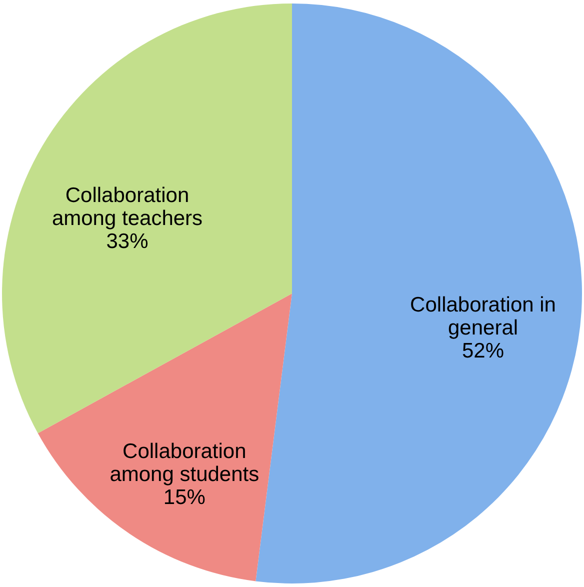  Describe the element at coordinates (184, 497) in the screenshot. I see `data-label: 15%` at that location.